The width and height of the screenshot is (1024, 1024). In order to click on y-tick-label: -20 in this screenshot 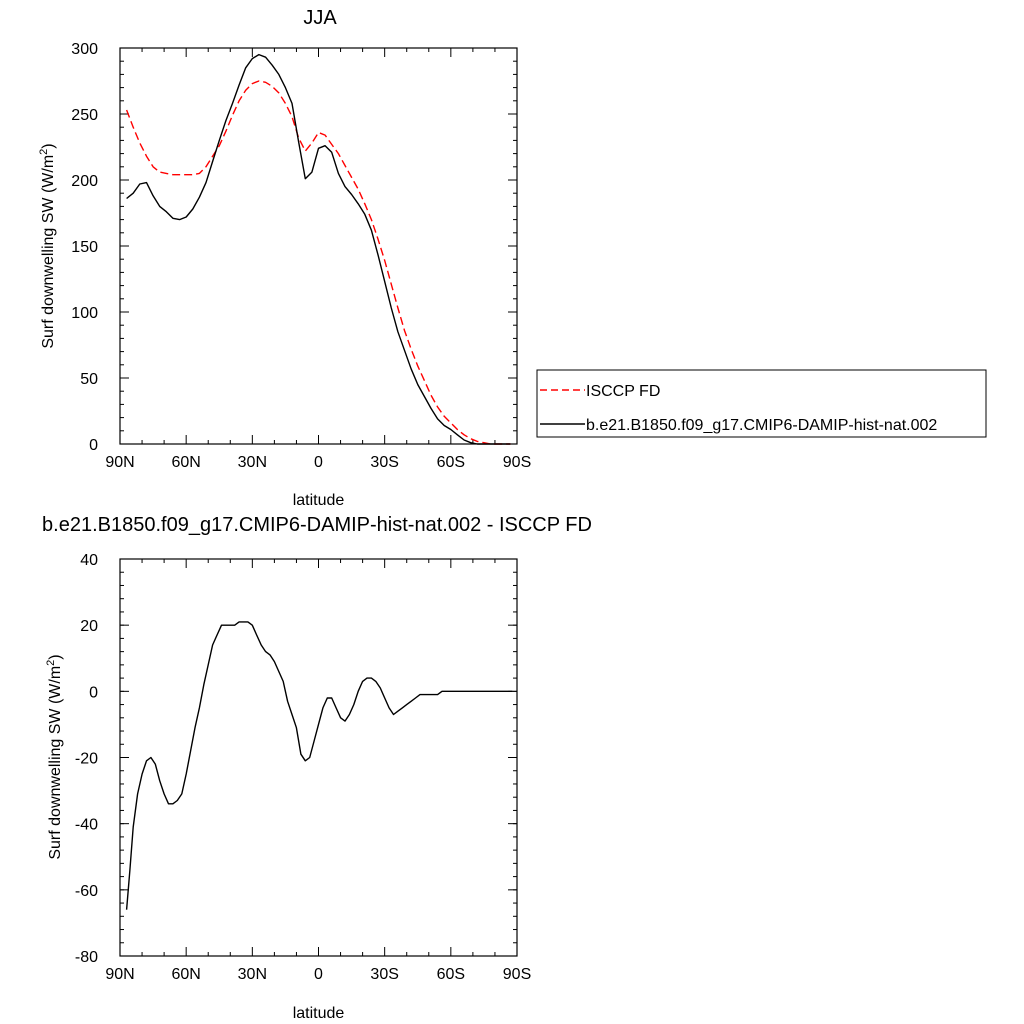, I will do `click(86, 759)`.